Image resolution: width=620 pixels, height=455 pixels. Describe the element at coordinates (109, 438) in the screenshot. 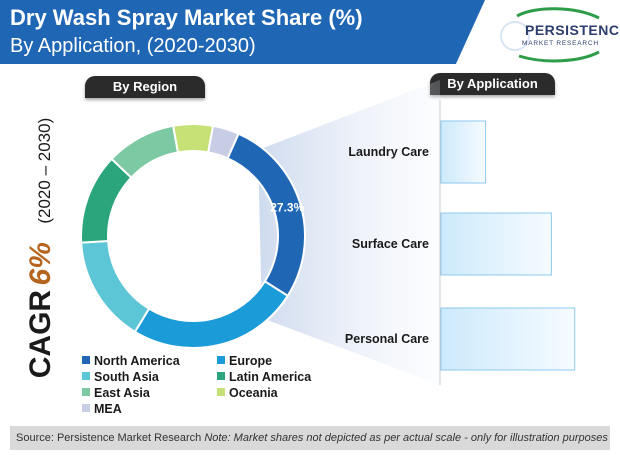

I see `footer-source: Source: Persistence Market Research` at that location.